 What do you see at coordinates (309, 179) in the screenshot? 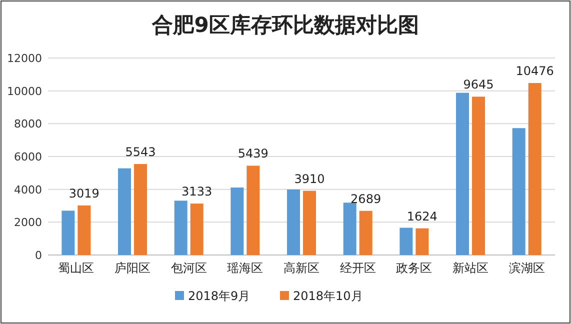
I see `data-label: 3910` at bounding box center [309, 179].